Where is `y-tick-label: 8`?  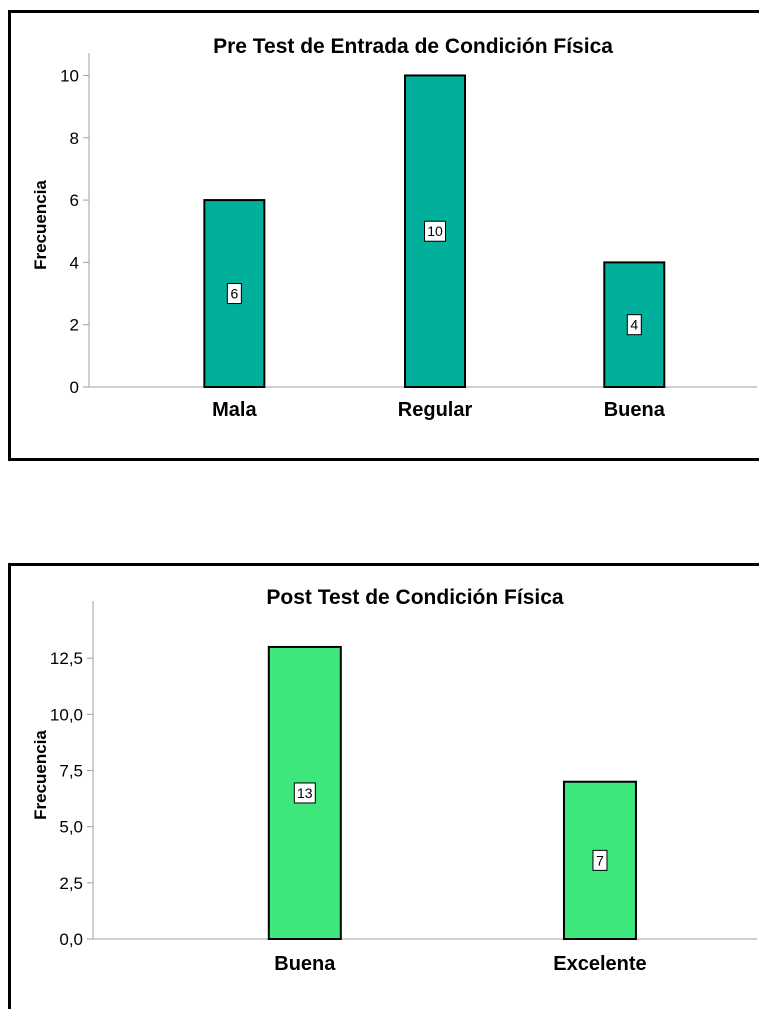 y-tick-label: 8 is located at coordinates (74, 138).